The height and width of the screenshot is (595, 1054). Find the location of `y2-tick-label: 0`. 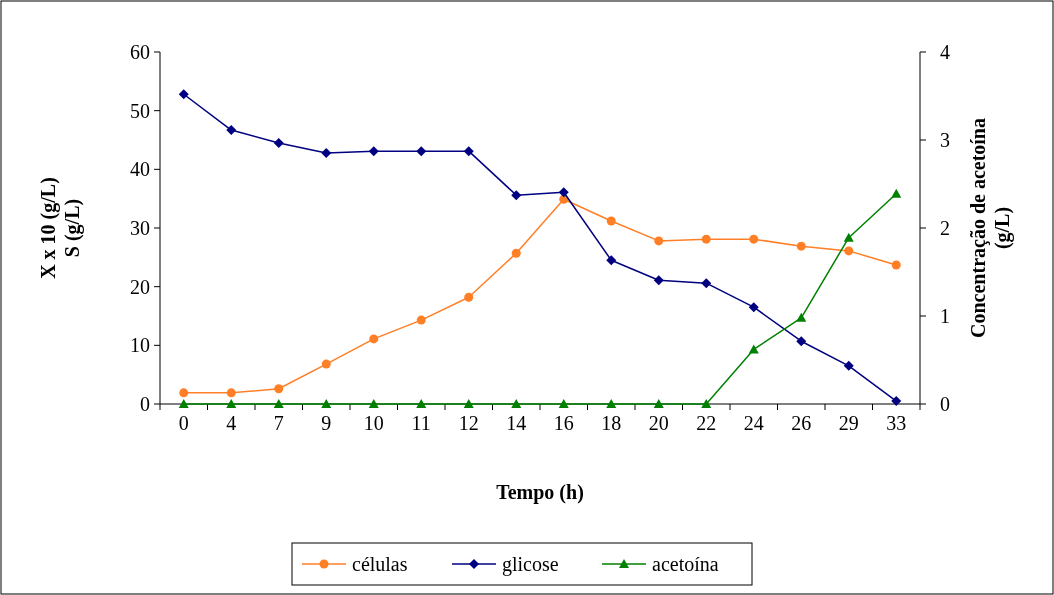

y2-tick-label: 0 is located at coordinates (945, 404).